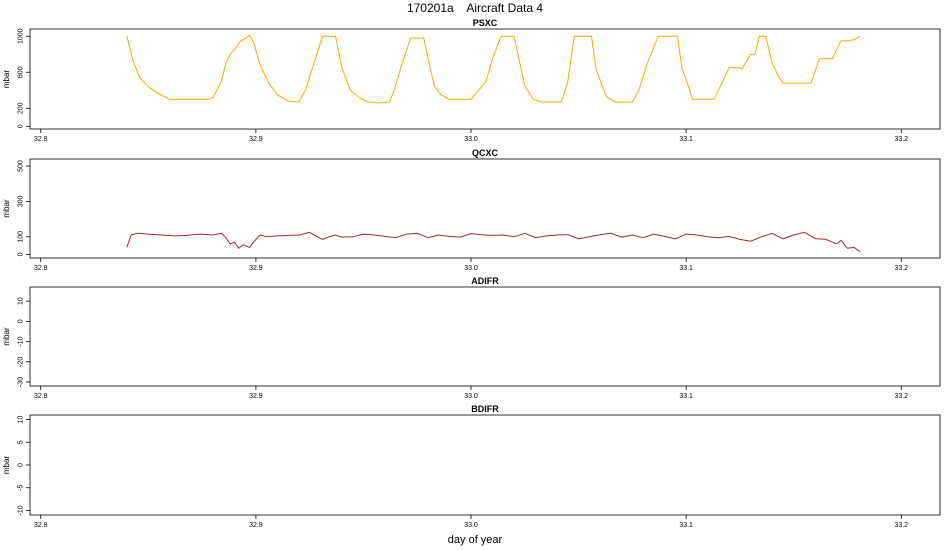  What do you see at coordinates (475, 540) in the screenshot?
I see `x-axis-label: day of year` at bounding box center [475, 540].